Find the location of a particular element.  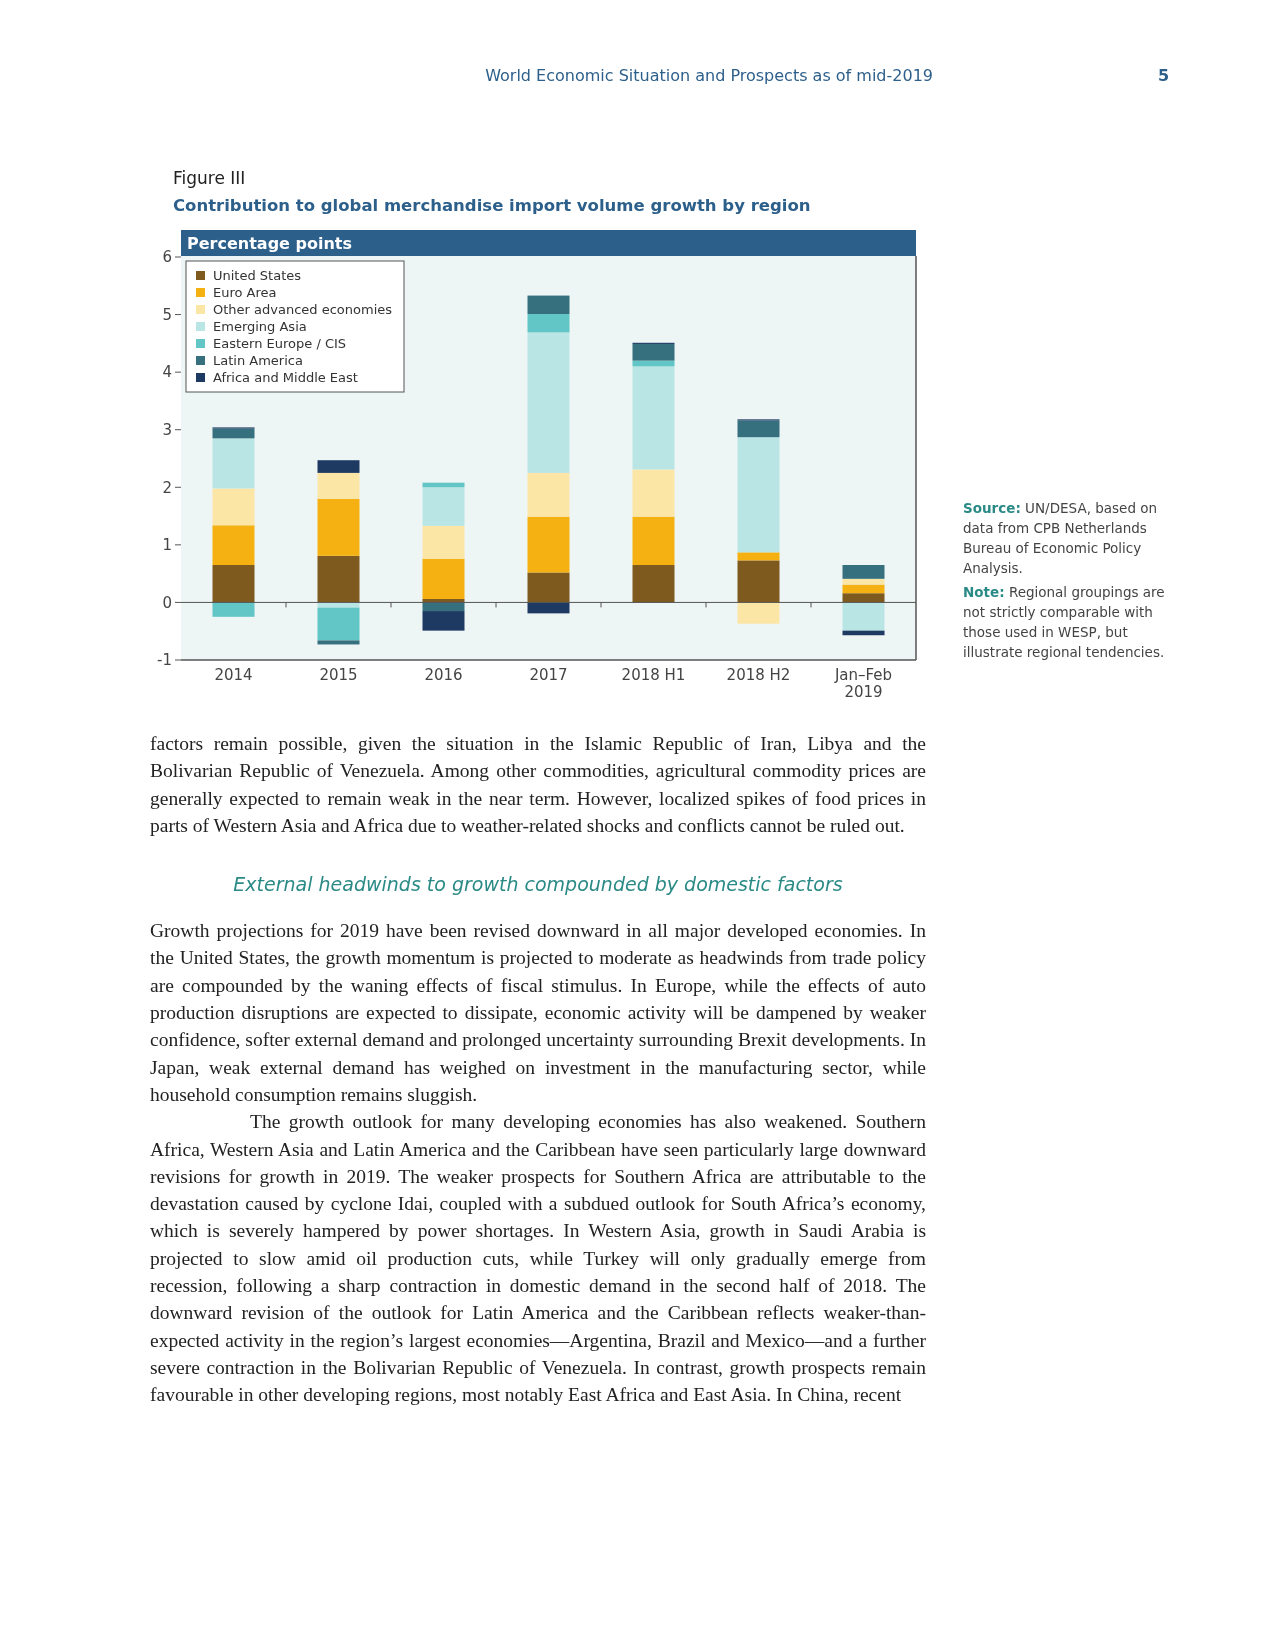

text: Note: Regional groupings are not strictly comparable with those used in WESP, but illustrate regional tendencies. is located at coordinates (1064, 622).